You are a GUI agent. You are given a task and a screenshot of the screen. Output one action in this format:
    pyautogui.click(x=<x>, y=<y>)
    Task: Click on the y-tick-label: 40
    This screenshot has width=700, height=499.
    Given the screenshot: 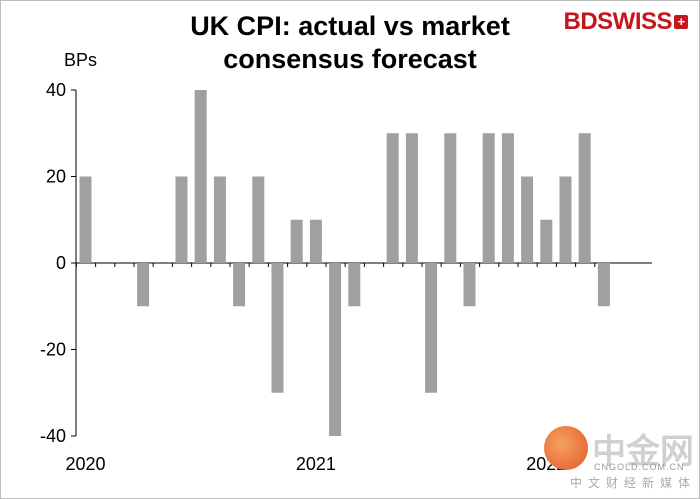 What is the action you would take?
    pyautogui.click(x=56, y=90)
    